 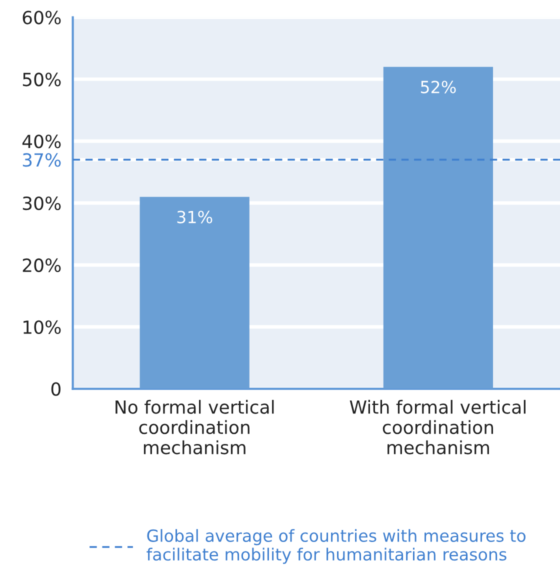 What do you see at coordinates (438, 87) in the screenshot?
I see `data-label: 52%` at bounding box center [438, 87].